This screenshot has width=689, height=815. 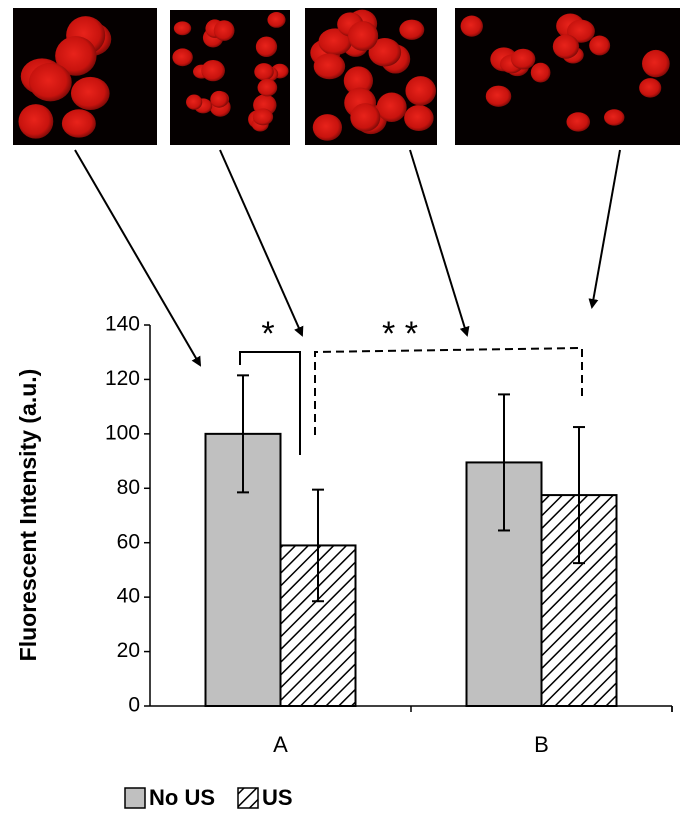 What do you see at coordinates (277, 797) in the screenshot?
I see `legend-label: US` at bounding box center [277, 797].